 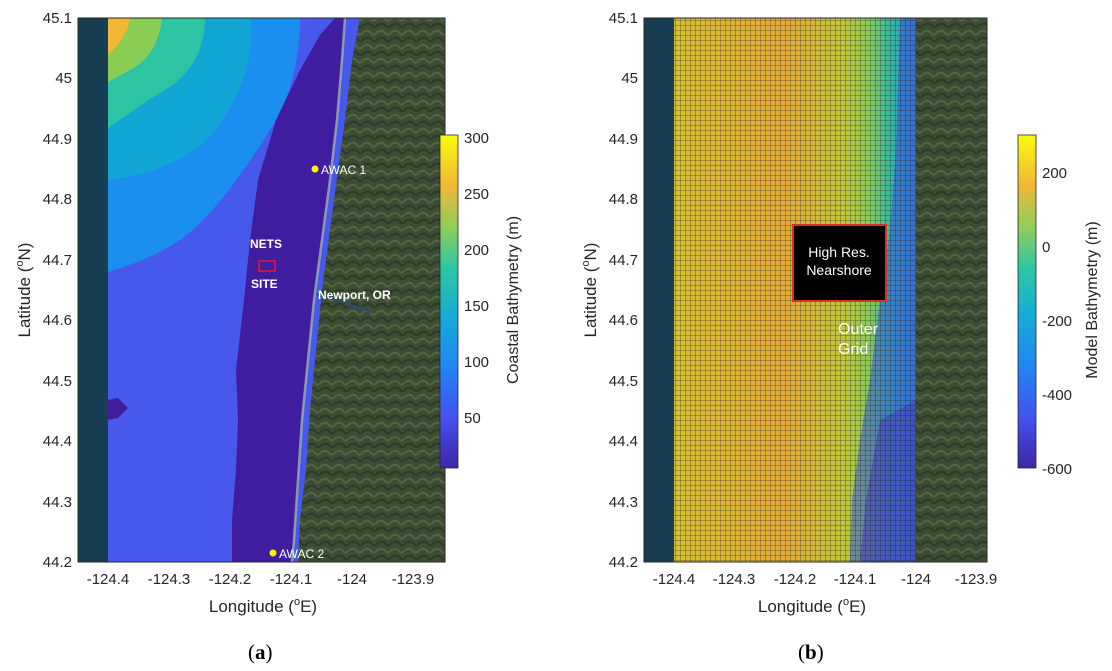 I want to click on awac1-marker, so click(x=315, y=169).